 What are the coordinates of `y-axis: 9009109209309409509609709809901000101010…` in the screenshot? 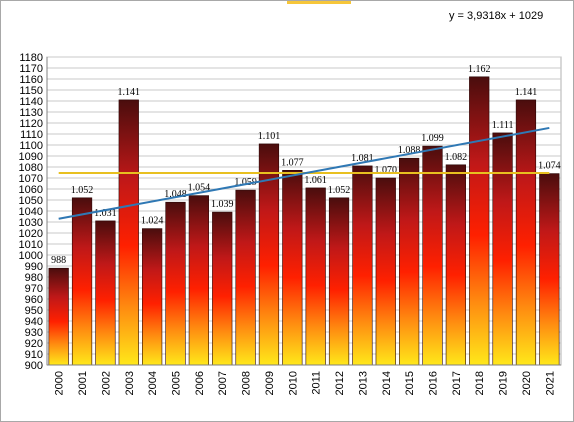 It's located at (33, 212).